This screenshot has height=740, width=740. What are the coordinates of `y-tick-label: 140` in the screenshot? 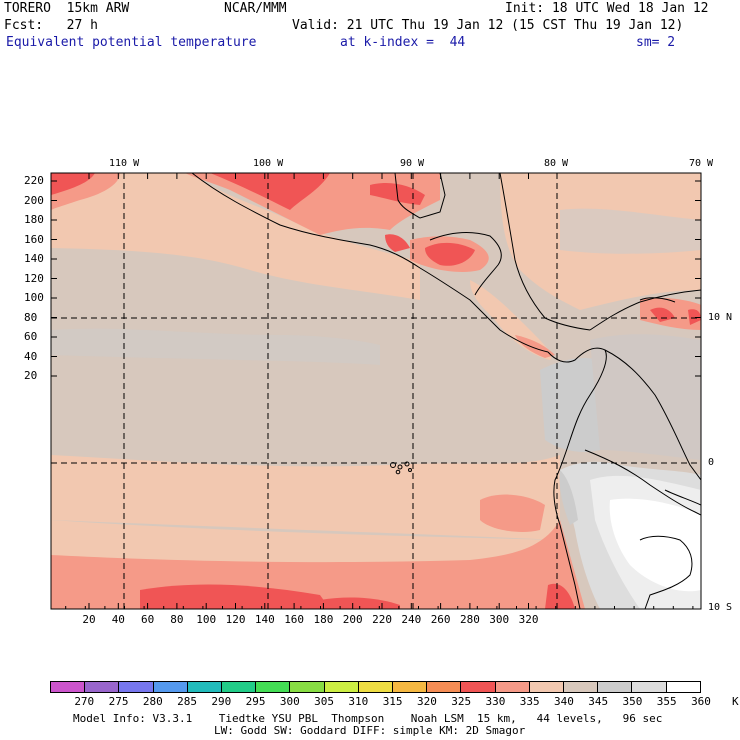 It's located at (34, 258).